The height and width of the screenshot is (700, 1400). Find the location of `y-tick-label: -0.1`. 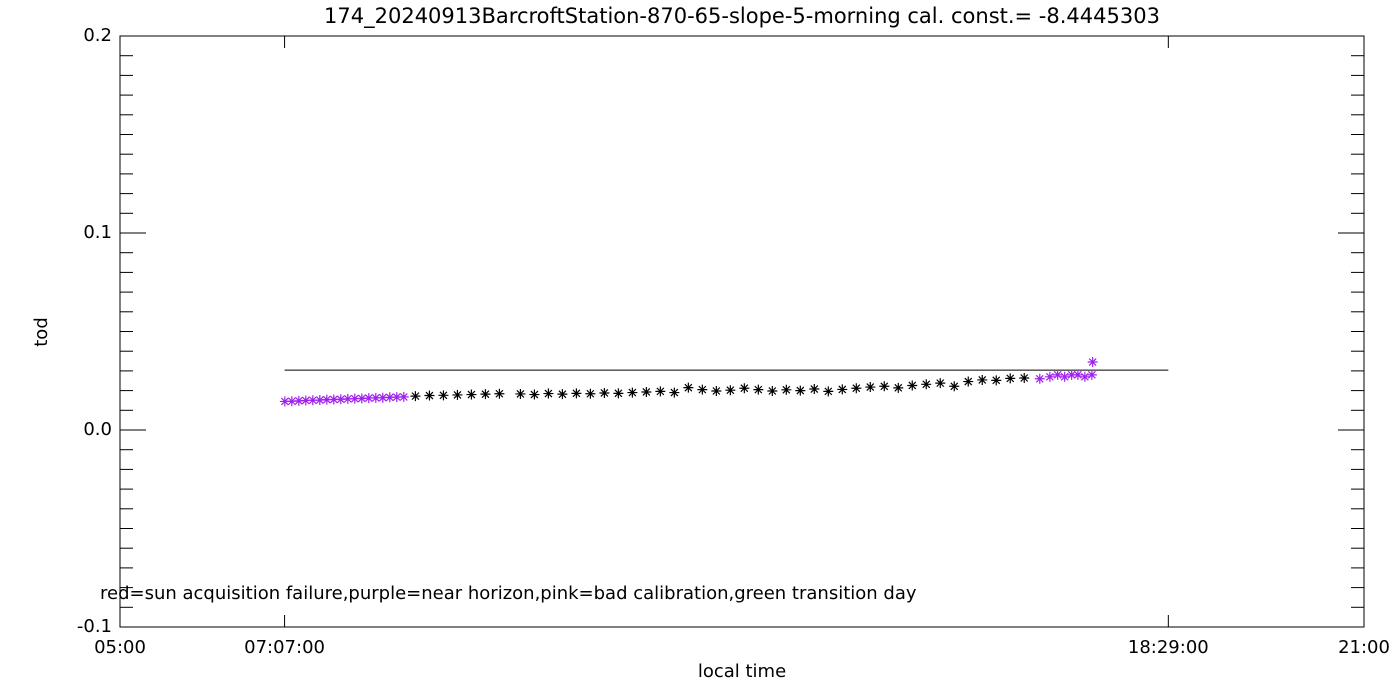

y-tick-label: -0.1 is located at coordinates (94, 626).